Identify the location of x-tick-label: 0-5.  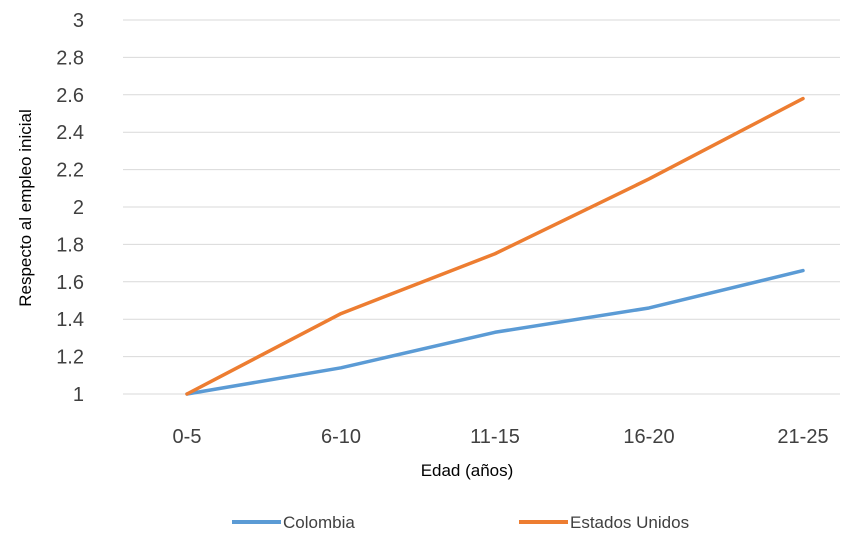
(187, 437).